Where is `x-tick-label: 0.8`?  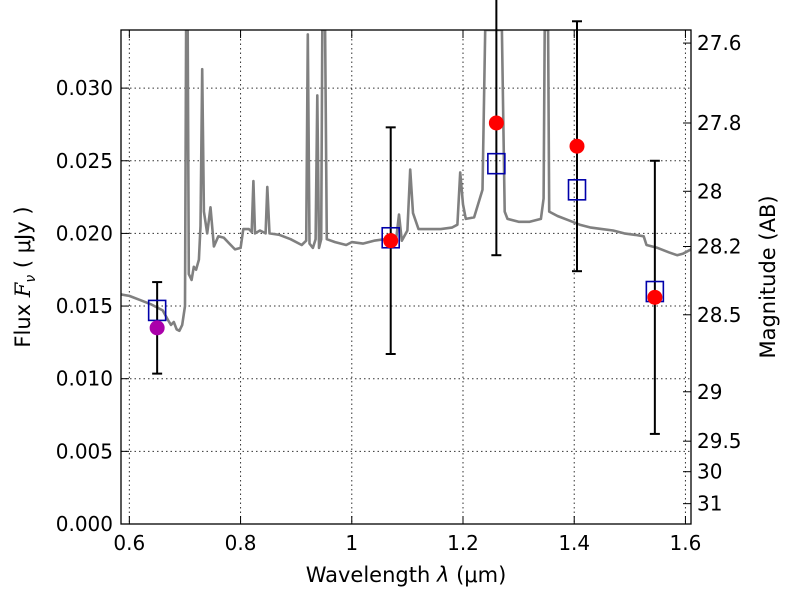
x-tick-label: 0.8 is located at coordinates (241, 543).